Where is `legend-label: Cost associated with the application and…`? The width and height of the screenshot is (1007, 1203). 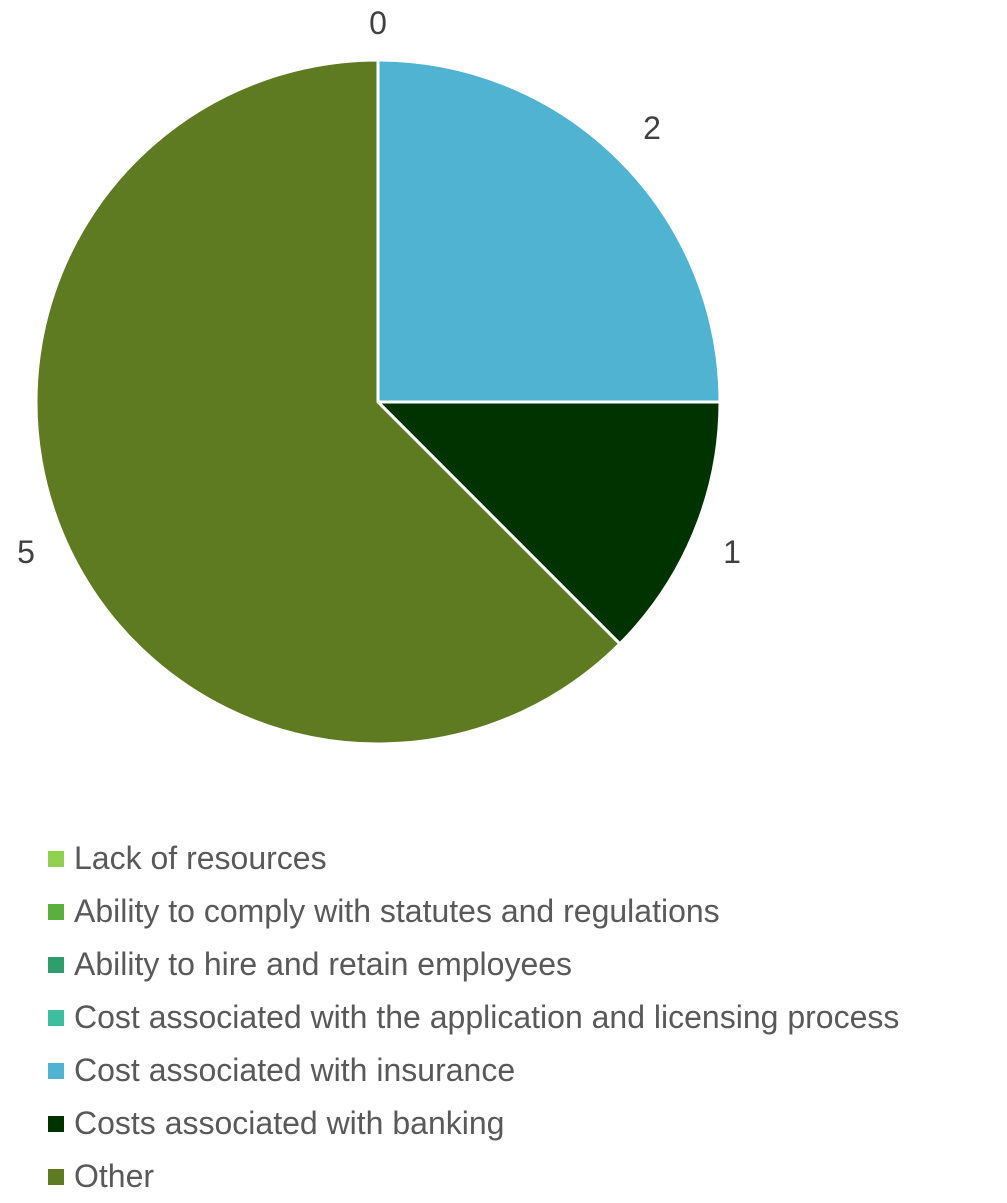
legend-label: Cost associated with the application and… is located at coordinates (487, 1017).